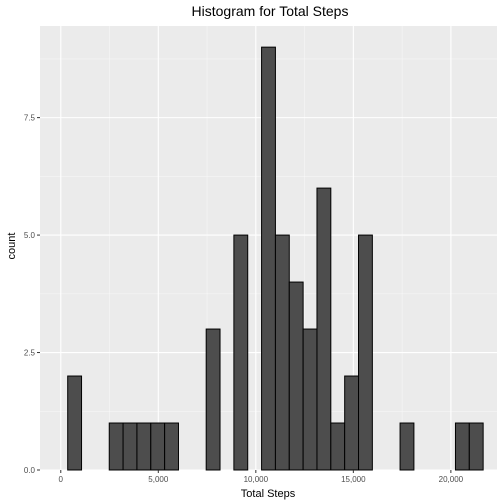  I want to click on x-axis-title: Total Steps, so click(268, 494).